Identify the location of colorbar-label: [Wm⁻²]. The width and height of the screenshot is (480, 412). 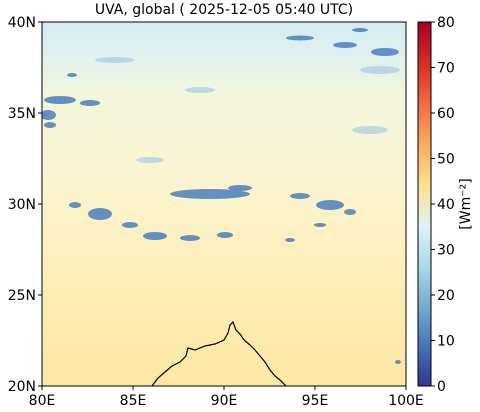
(466, 203).